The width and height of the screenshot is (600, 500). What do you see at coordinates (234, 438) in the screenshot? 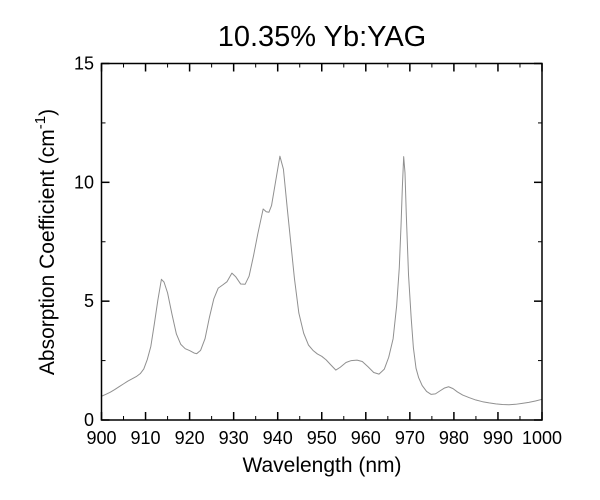
I see `x-tick-label: 930` at bounding box center [234, 438].